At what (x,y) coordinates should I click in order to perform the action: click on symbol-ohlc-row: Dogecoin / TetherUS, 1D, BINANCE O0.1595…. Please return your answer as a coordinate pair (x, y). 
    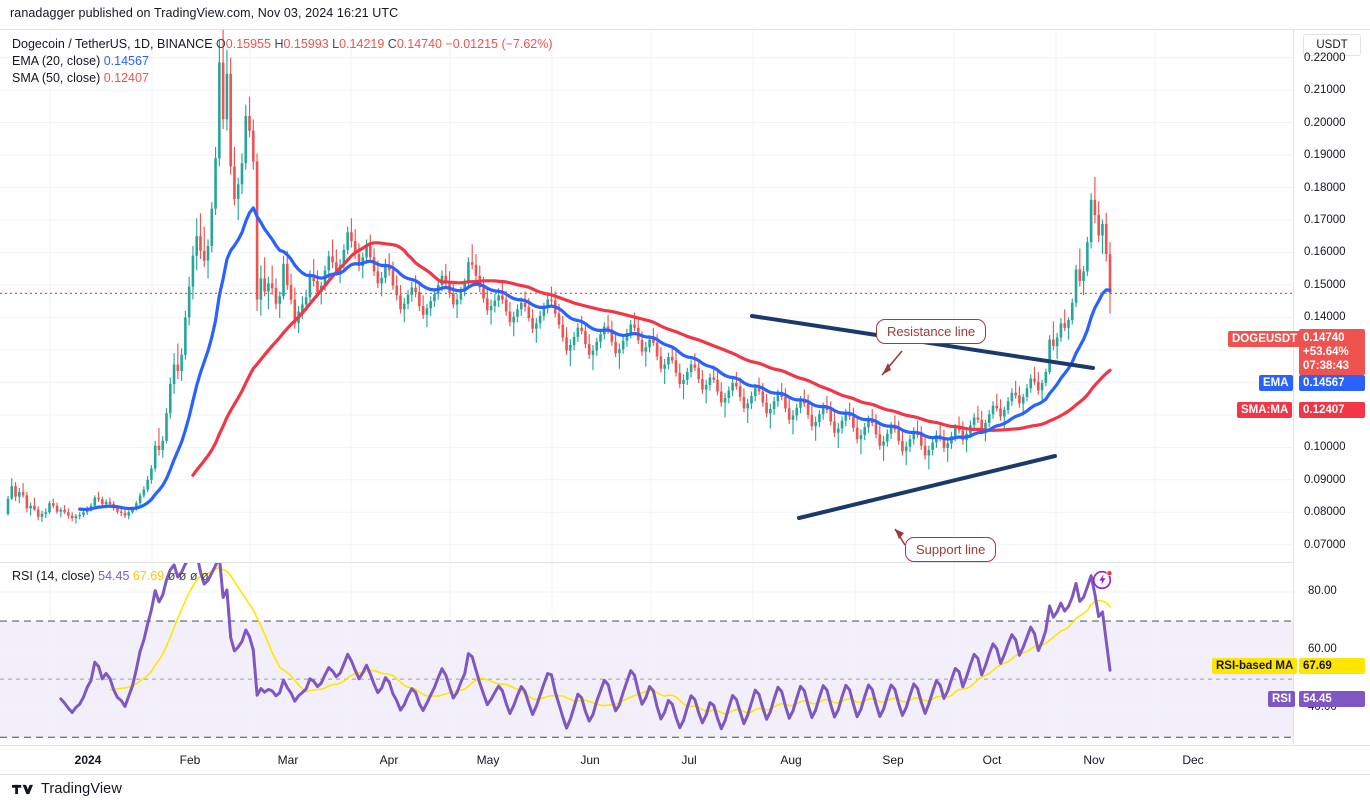
    Looking at the image, I should click on (282, 44).